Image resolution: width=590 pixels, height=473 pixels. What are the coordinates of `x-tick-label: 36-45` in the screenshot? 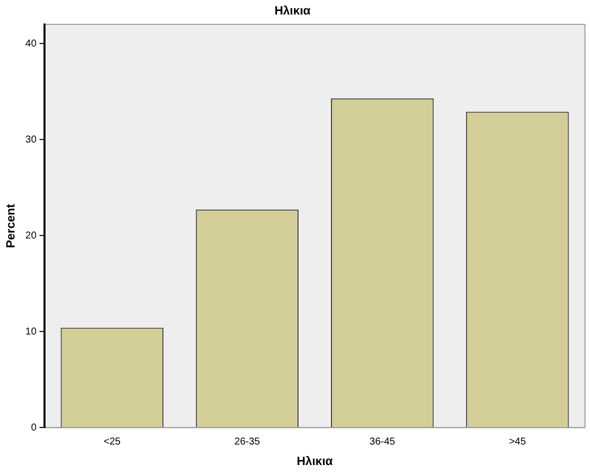 It's located at (383, 442).